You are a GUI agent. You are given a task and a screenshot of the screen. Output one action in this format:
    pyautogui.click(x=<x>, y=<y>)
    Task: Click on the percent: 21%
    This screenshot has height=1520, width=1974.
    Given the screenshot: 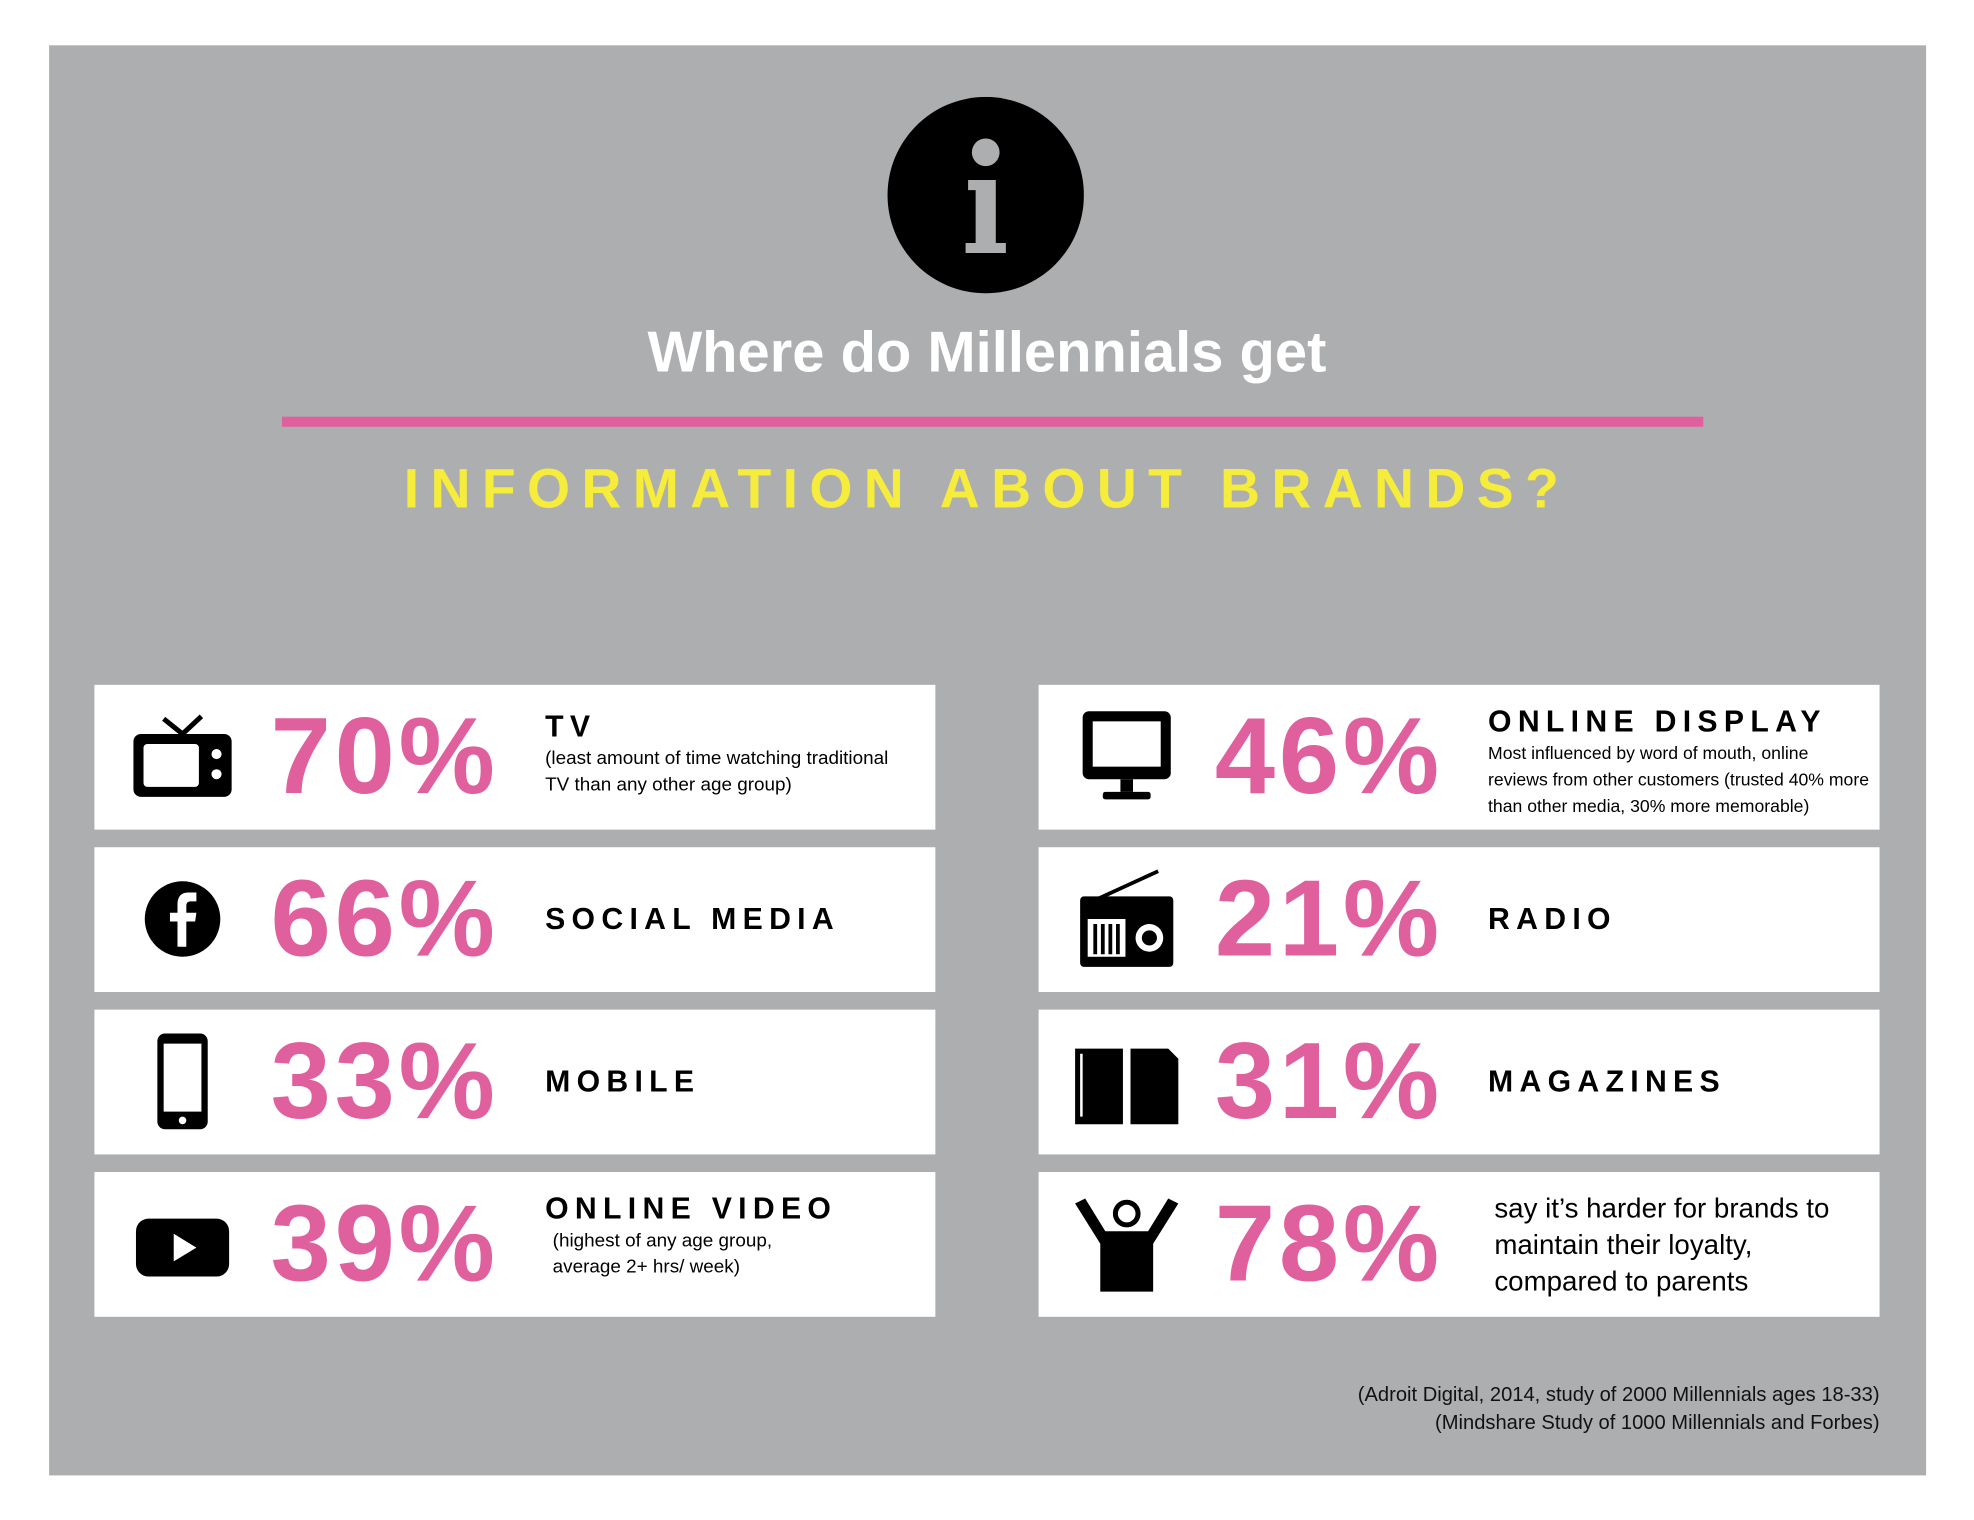 What is the action you would take?
    pyautogui.click(x=1328, y=919)
    